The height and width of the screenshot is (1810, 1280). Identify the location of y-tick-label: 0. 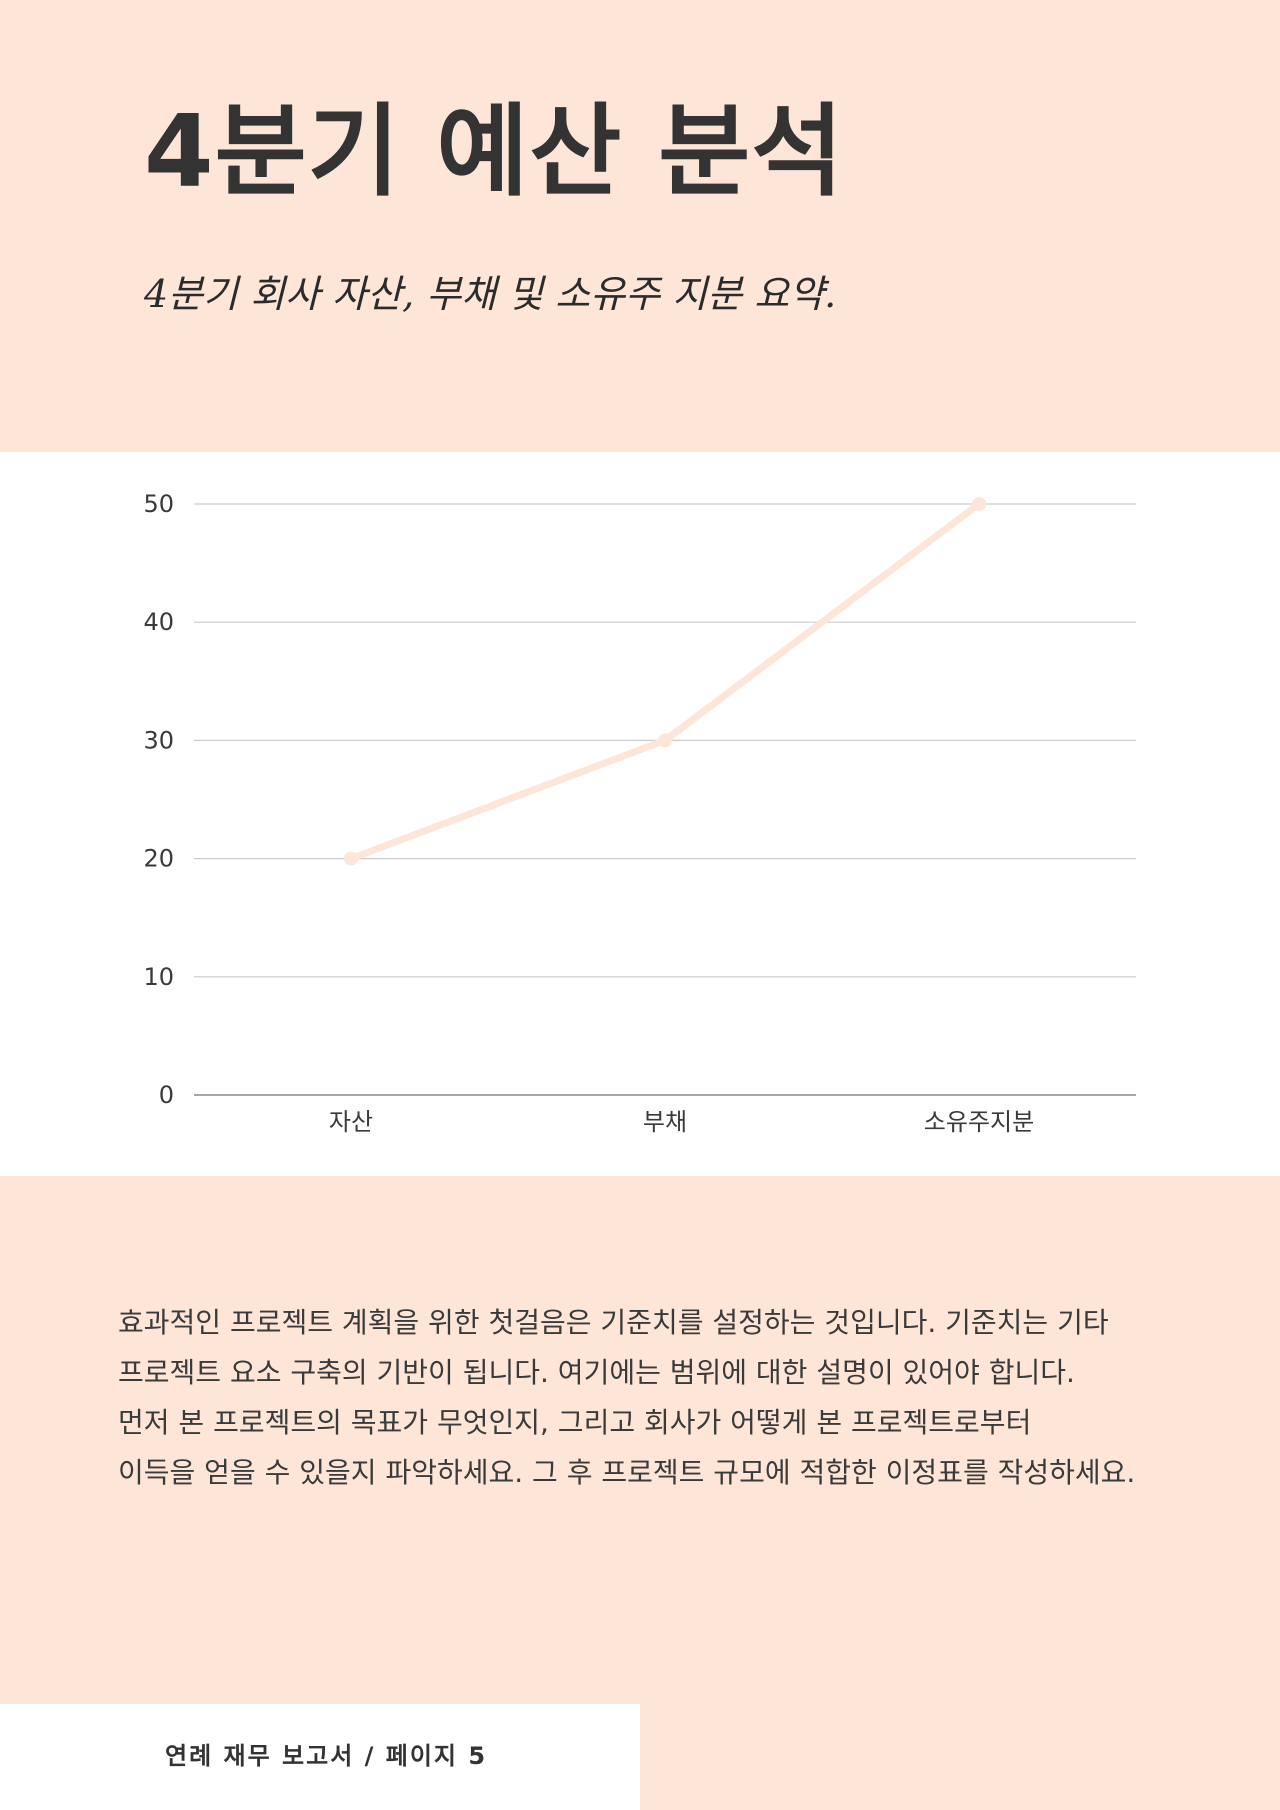
(166, 1095).